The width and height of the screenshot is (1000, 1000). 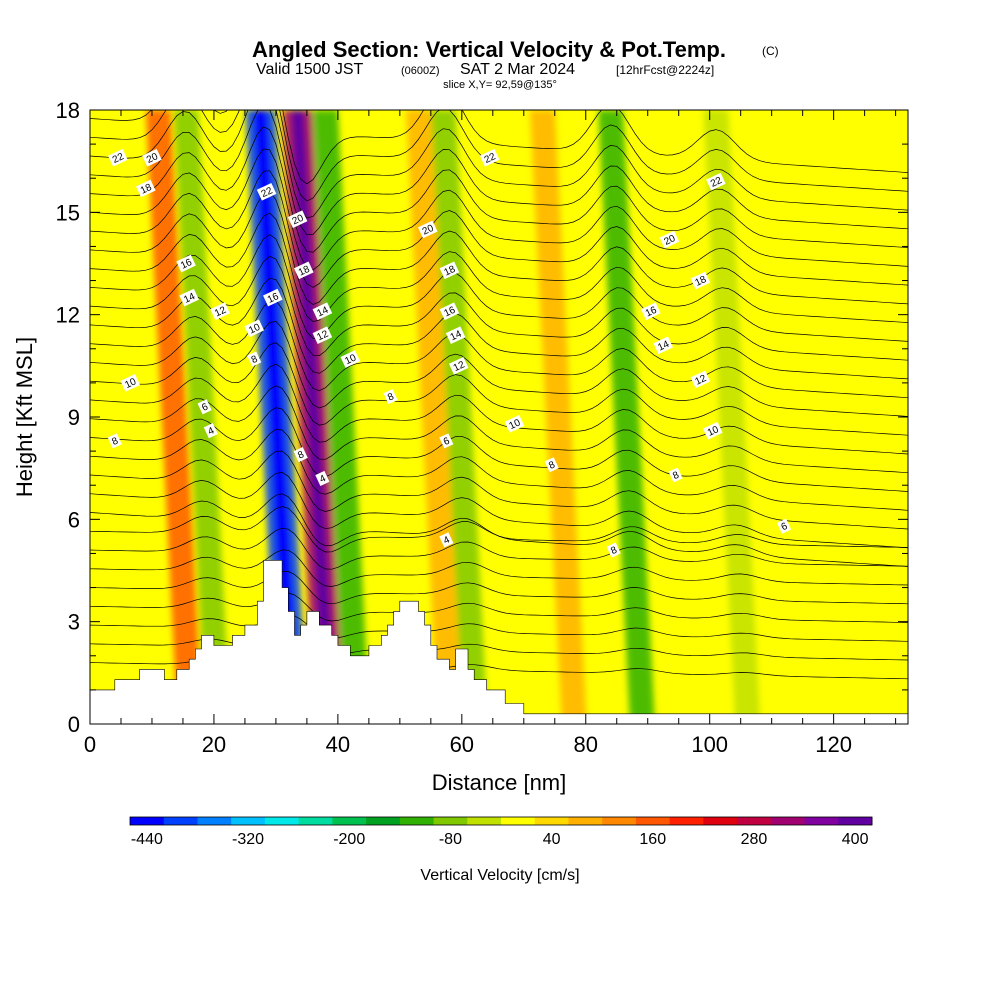 I want to click on y-axis-label: Height [Kft MSL], so click(x=24, y=417).